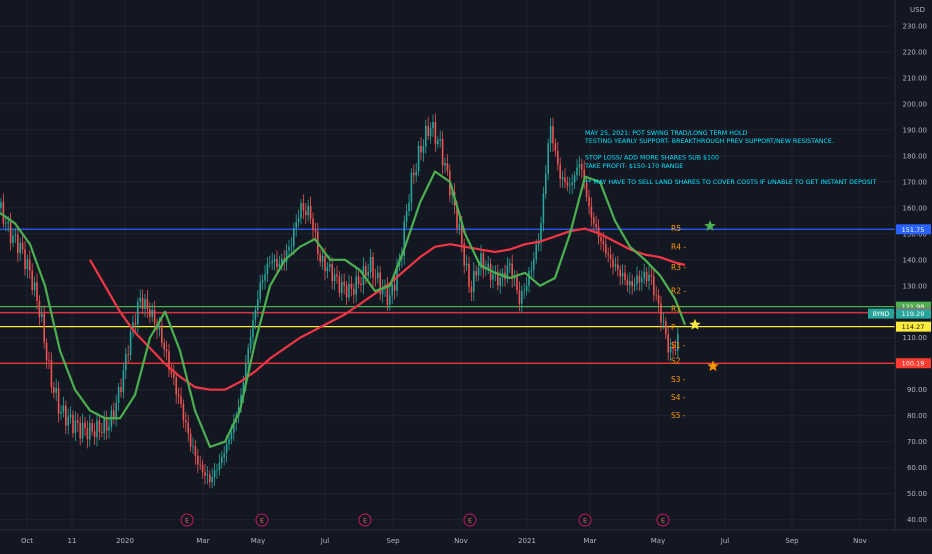 The width and height of the screenshot is (932, 554). What do you see at coordinates (72, 541) in the screenshot?
I see `x-tick-label: 11` at bounding box center [72, 541].